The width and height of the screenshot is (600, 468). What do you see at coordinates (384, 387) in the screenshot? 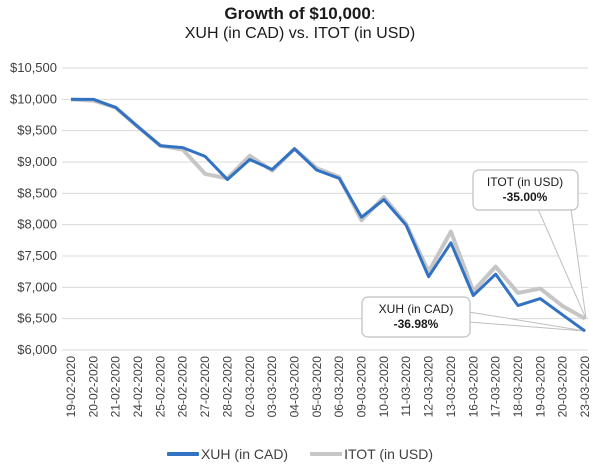
I see `x-tick-label: 10-03-2020` at bounding box center [384, 387].